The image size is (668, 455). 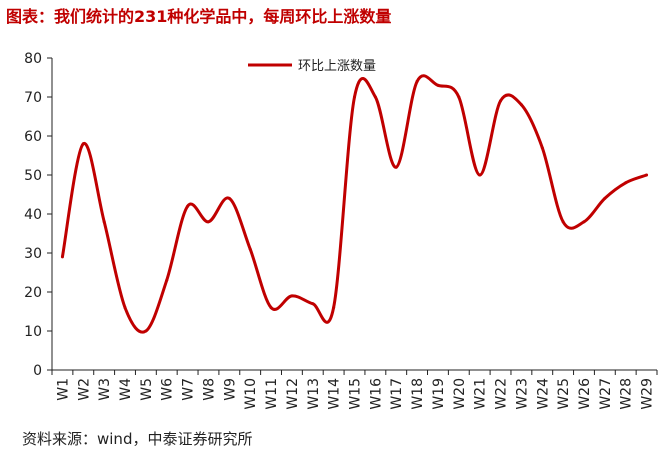 I want to click on x-tick-label: W24, so click(x=543, y=394).